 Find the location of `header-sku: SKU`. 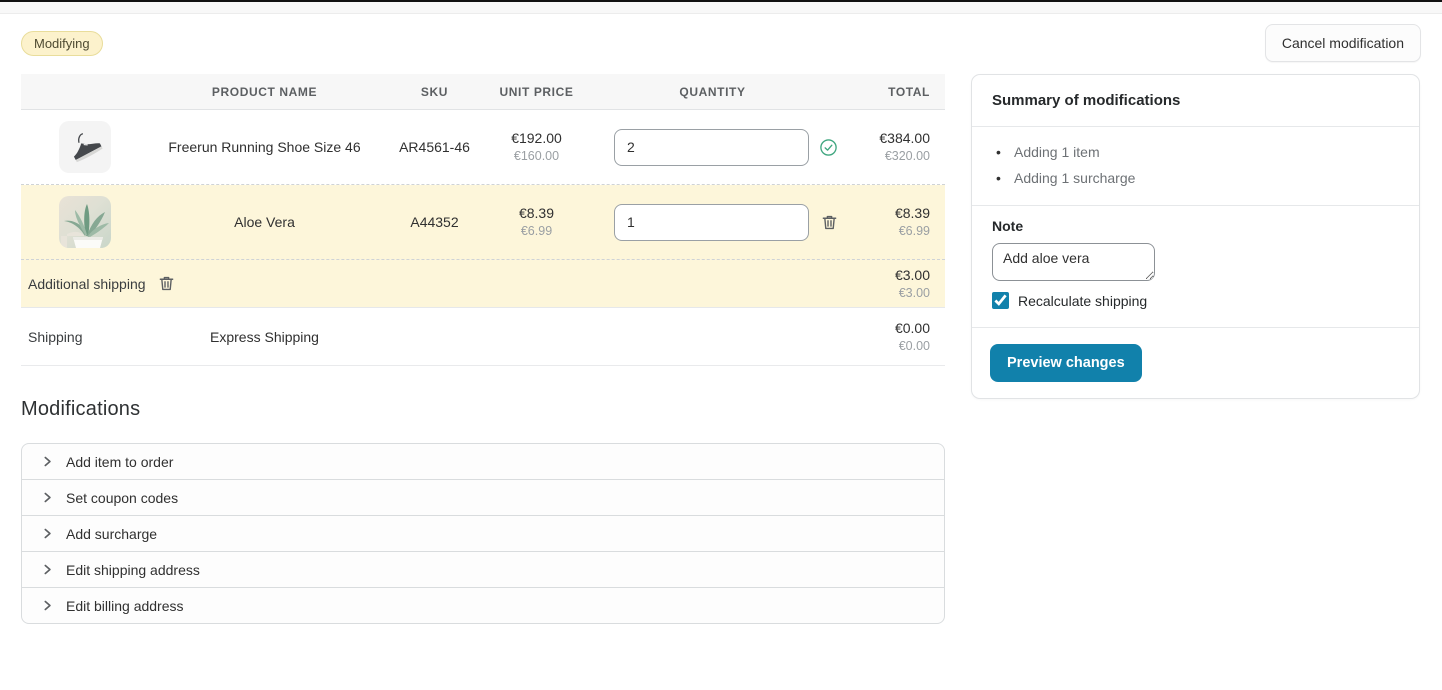

header-sku: SKU is located at coordinates (434, 91).